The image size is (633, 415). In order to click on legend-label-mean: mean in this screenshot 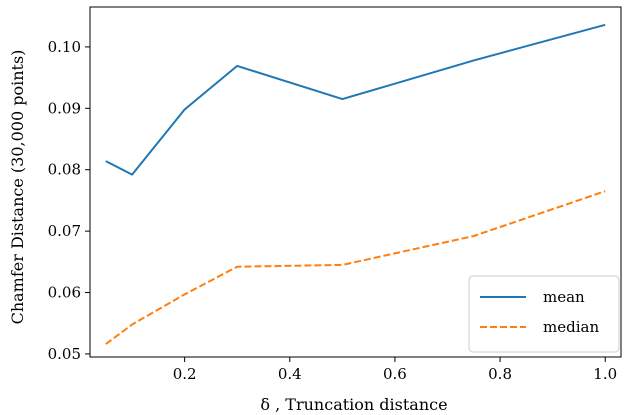, I will do `click(564, 297)`.